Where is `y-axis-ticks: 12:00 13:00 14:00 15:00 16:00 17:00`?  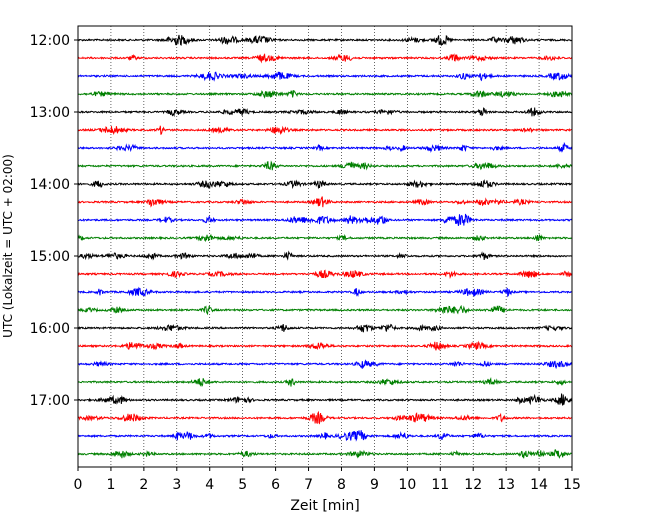
y-axis-ticks: 12:00 13:00 14:00 15:00 16:00 17:00 is located at coordinates (54, 221).